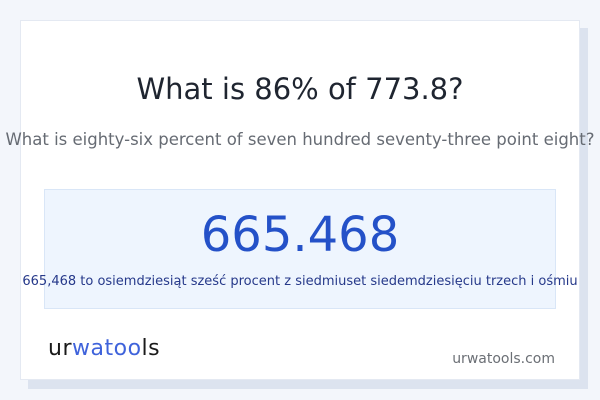  Describe the element at coordinates (300, 235) in the screenshot. I see `result-value: 665.468` at that location.